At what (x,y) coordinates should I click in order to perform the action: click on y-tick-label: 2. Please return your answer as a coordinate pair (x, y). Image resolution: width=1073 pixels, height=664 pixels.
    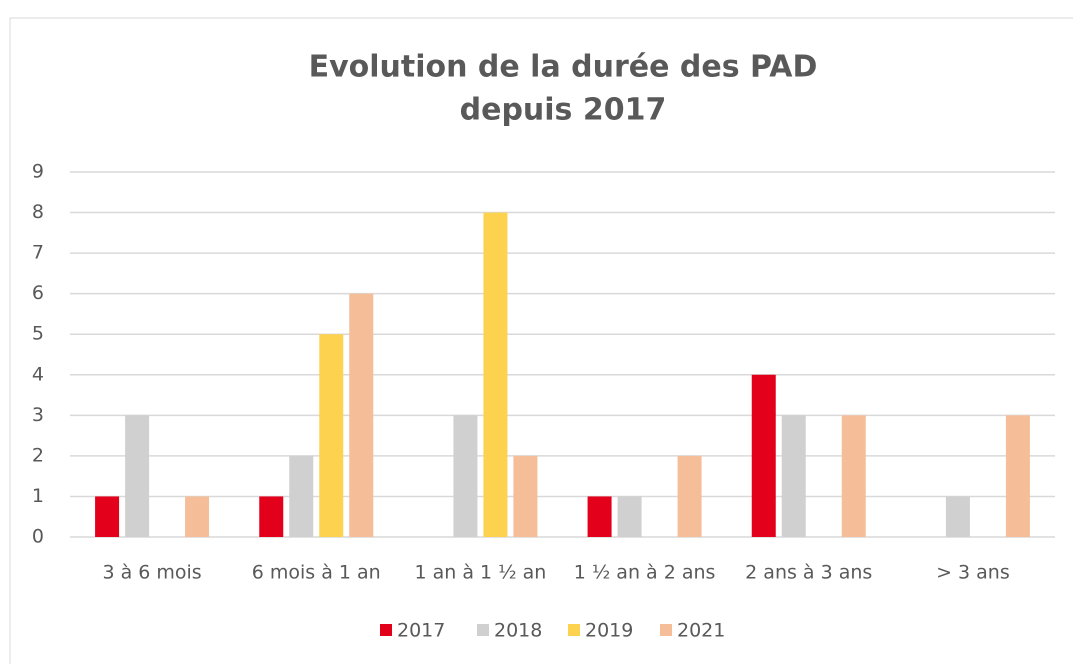
    Looking at the image, I should click on (38, 455).